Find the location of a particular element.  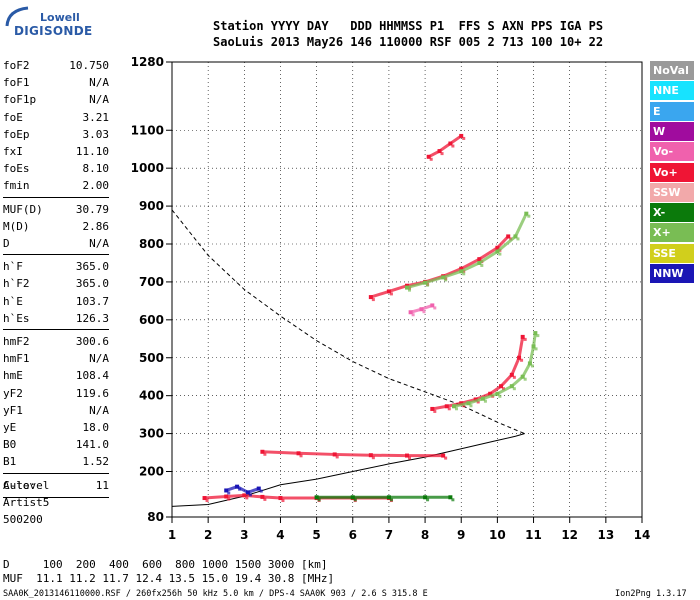

y-tick-label: 80 is located at coordinates (155, 517).